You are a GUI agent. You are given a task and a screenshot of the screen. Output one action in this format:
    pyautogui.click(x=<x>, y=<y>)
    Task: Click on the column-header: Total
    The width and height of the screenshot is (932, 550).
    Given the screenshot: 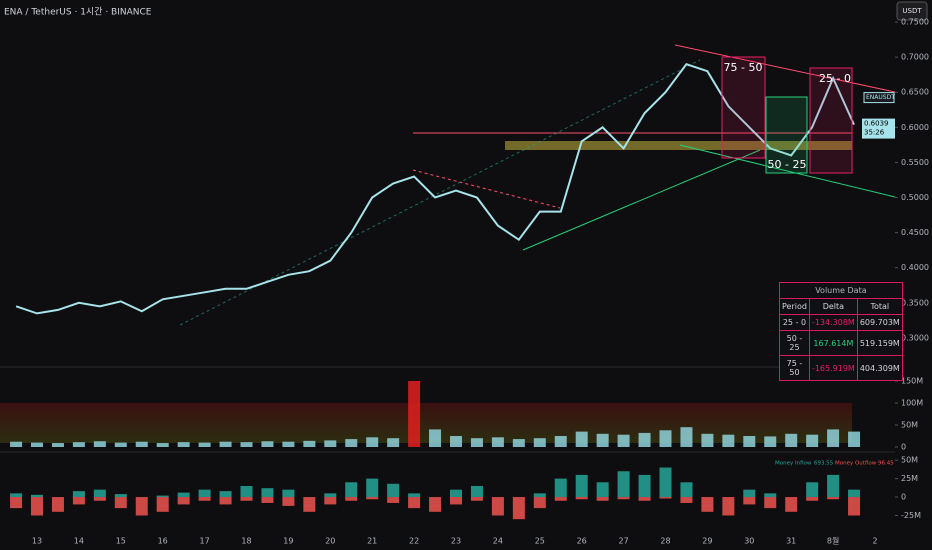 What is the action you would take?
    pyautogui.click(x=879, y=306)
    